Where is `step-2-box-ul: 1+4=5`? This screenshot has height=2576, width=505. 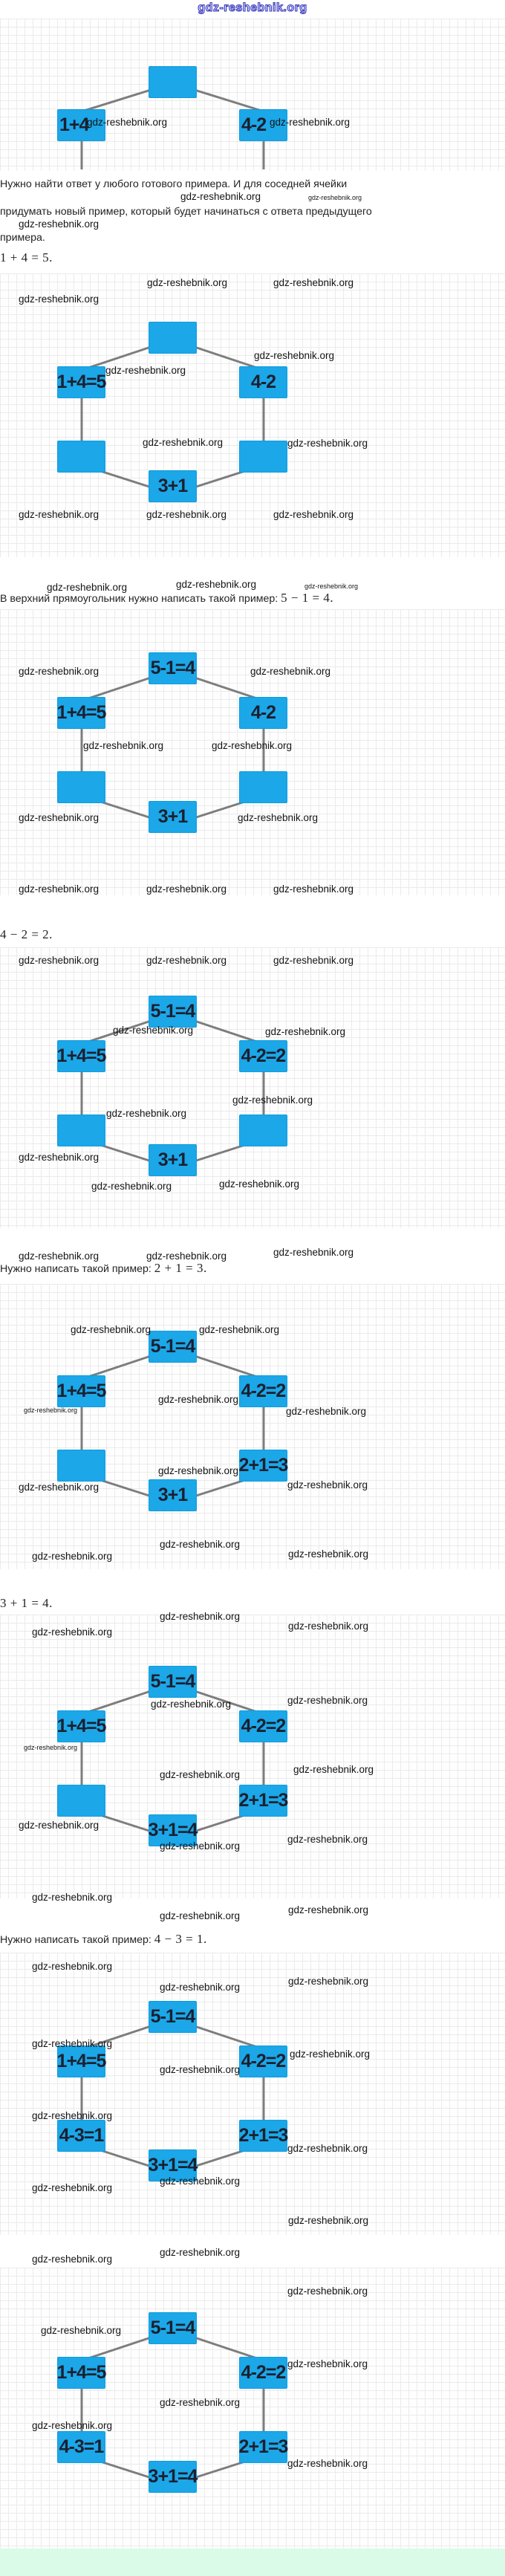
step-2-box-ul: 1+4=5 is located at coordinates (81, 382).